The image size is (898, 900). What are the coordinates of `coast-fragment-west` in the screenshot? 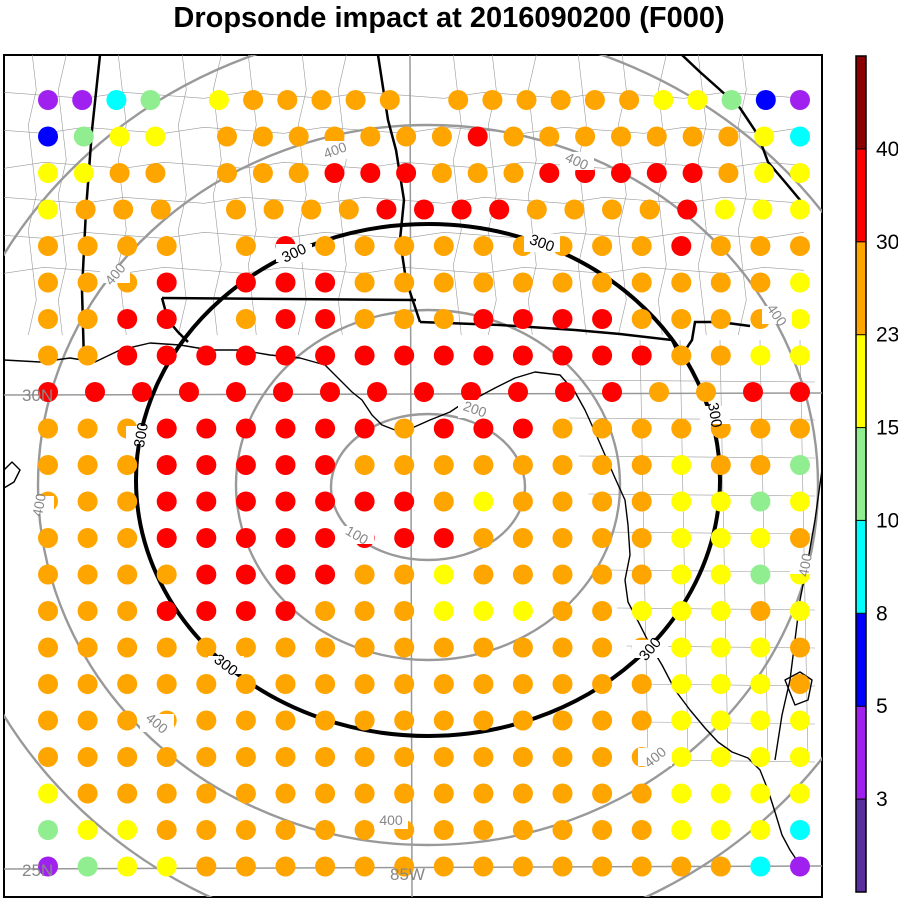 It's located at (12, 475).